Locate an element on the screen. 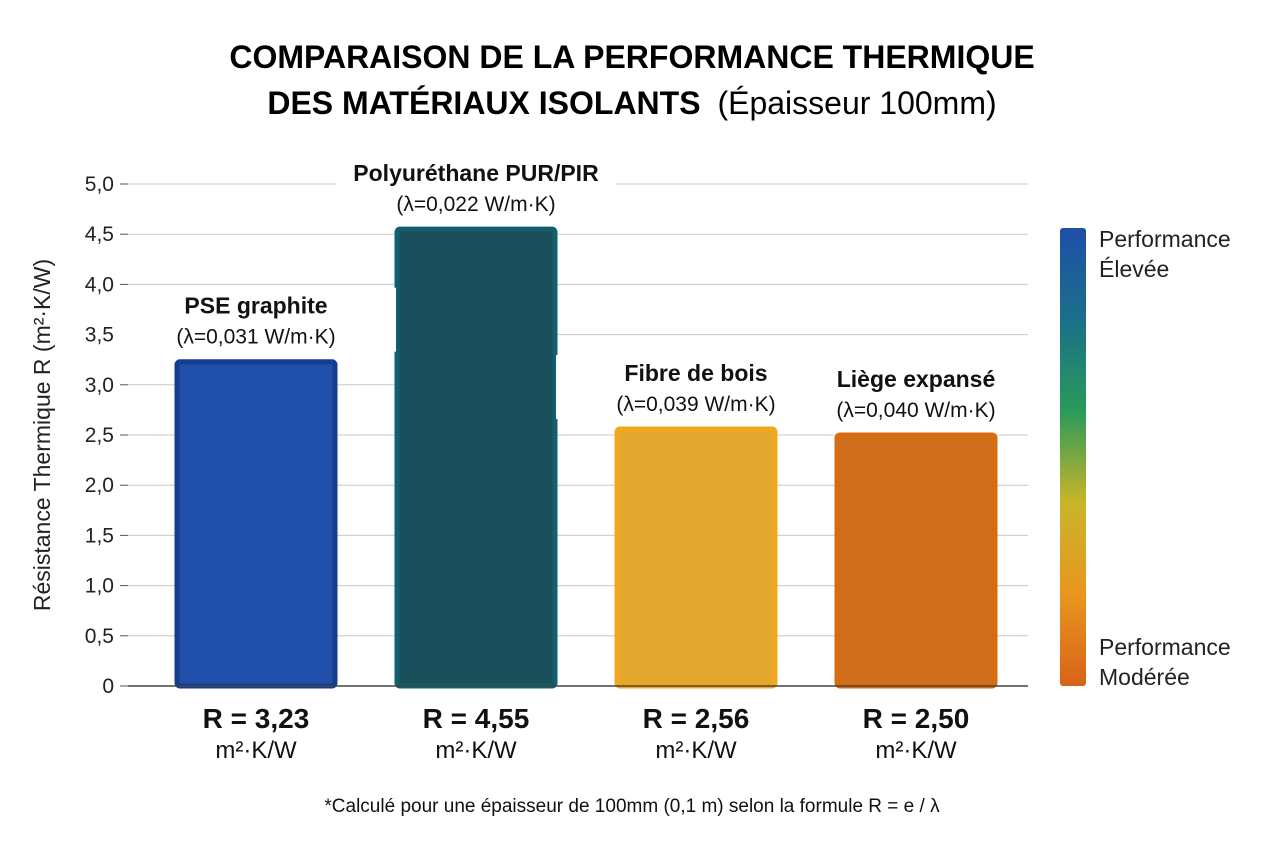  legend-gradient-bar is located at coordinates (1073, 457).